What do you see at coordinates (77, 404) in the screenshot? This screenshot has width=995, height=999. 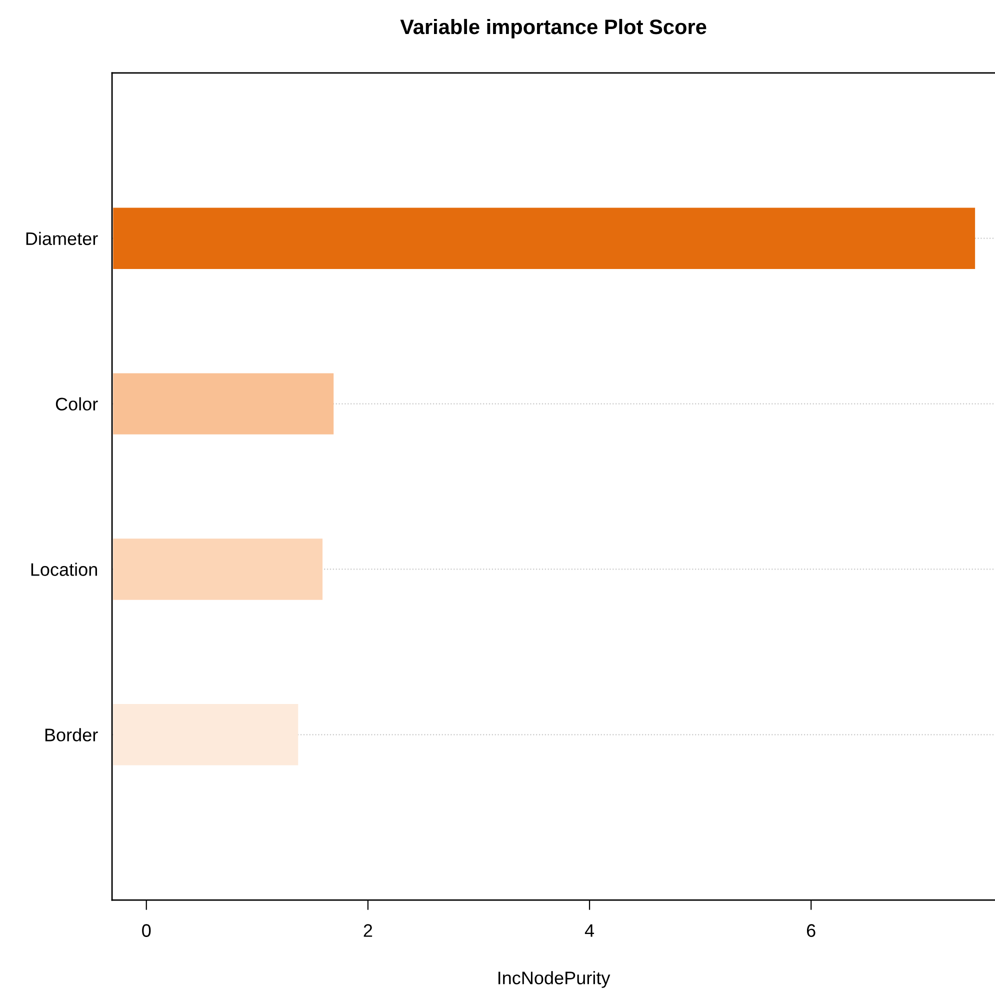 I see `y-tick-label: Color` at bounding box center [77, 404].